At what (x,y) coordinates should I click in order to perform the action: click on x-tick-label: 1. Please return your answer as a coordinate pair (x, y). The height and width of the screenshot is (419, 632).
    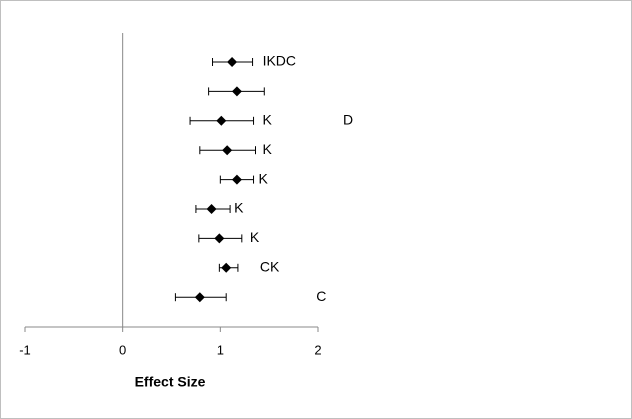
    Looking at the image, I should click on (220, 349).